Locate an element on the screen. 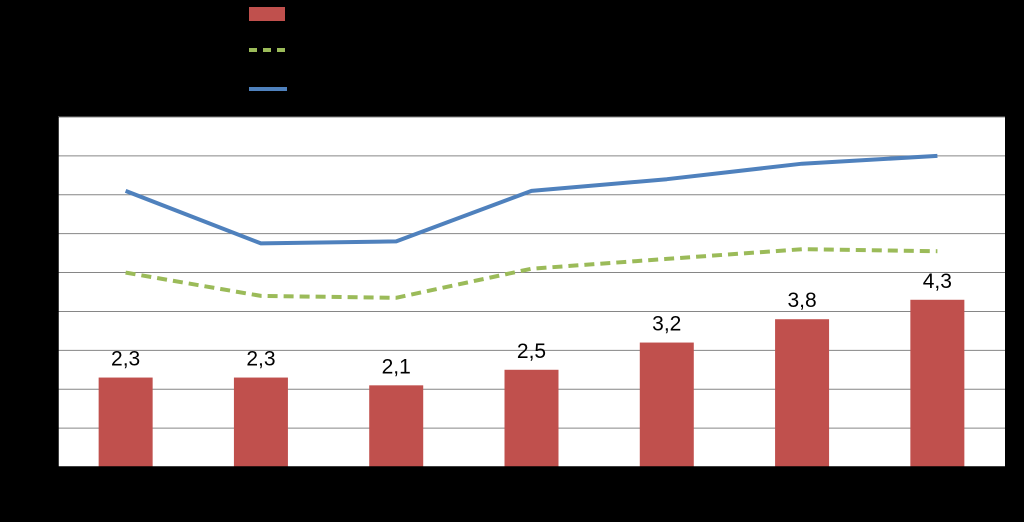 Image resolution: width=1024 pixels, height=522 pixels. bar-data-label: 3,8 is located at coordinates (801, 300).